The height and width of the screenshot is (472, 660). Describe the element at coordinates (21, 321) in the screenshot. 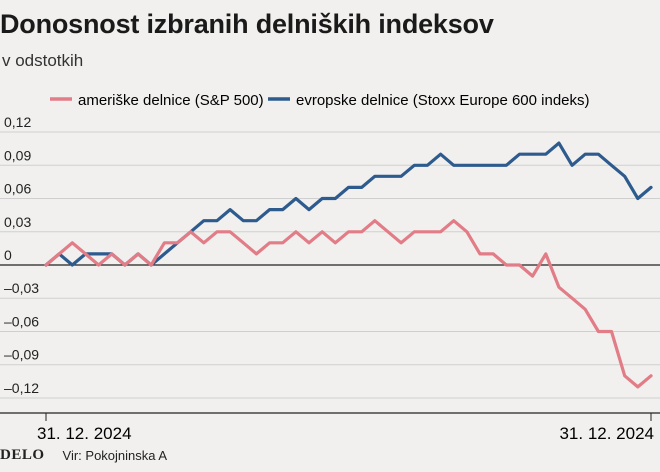

I see `y-tick-label: –0,06` at that location.